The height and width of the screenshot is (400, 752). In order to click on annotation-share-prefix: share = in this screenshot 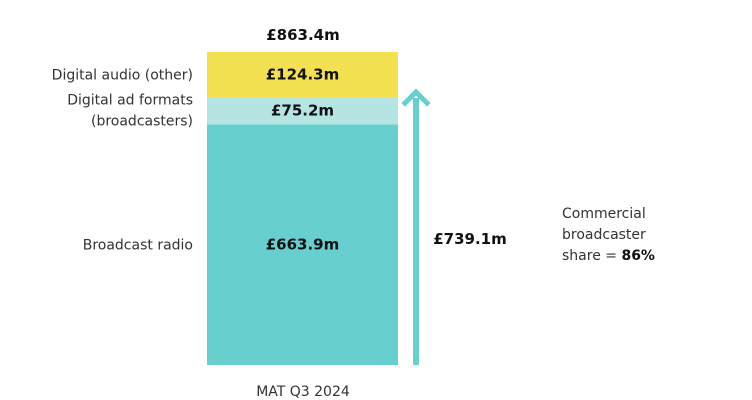, I will do `click(591, 256)`.